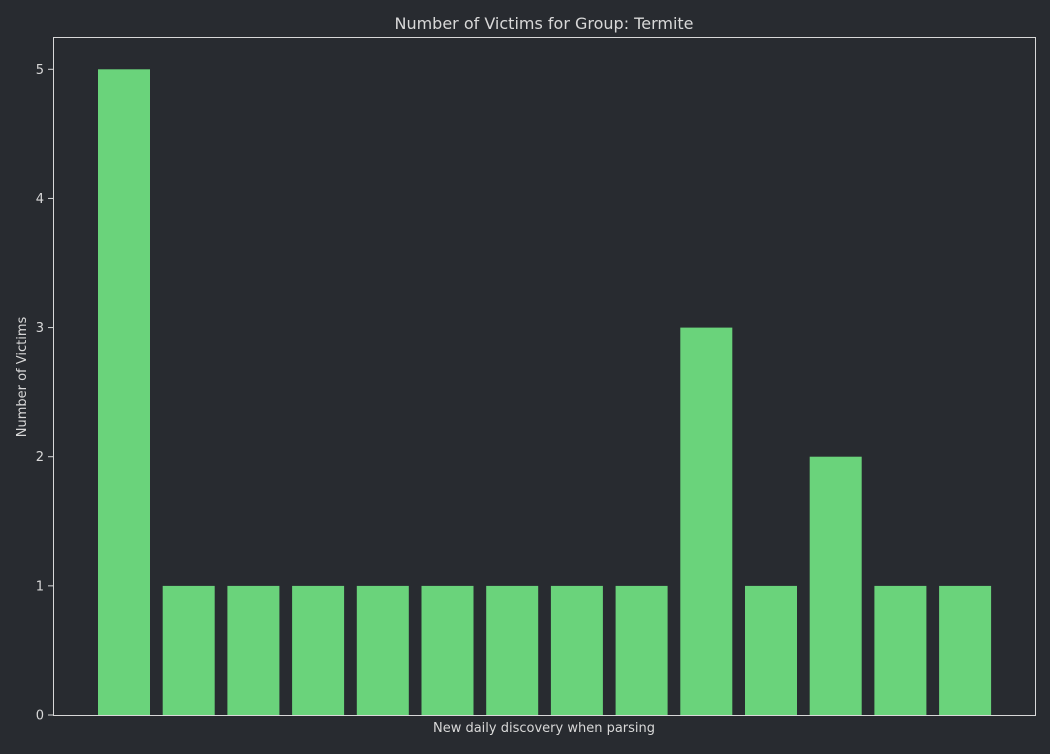 Image resolution: width=1050 pixels, height=754 pixels. Describe the element at coordinates (544, 728) in the screenshot. I see `x-axis-label: New daily discovery when parsing` at that location.